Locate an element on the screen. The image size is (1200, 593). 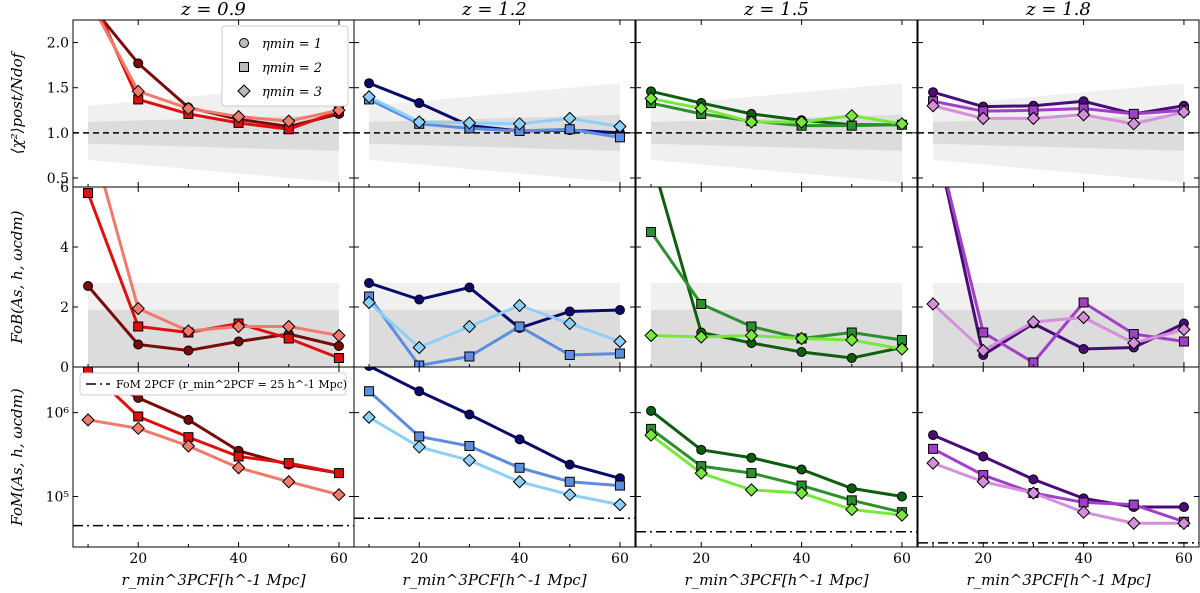
y-tick-label: 0 is located at coordinates (64, 368).